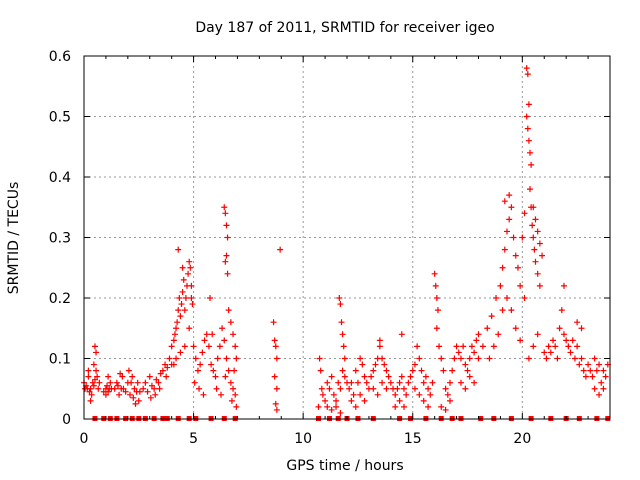 This screenshot has width=640, height=480. I want to click on x-tick-label: 0, so click(84, 439).